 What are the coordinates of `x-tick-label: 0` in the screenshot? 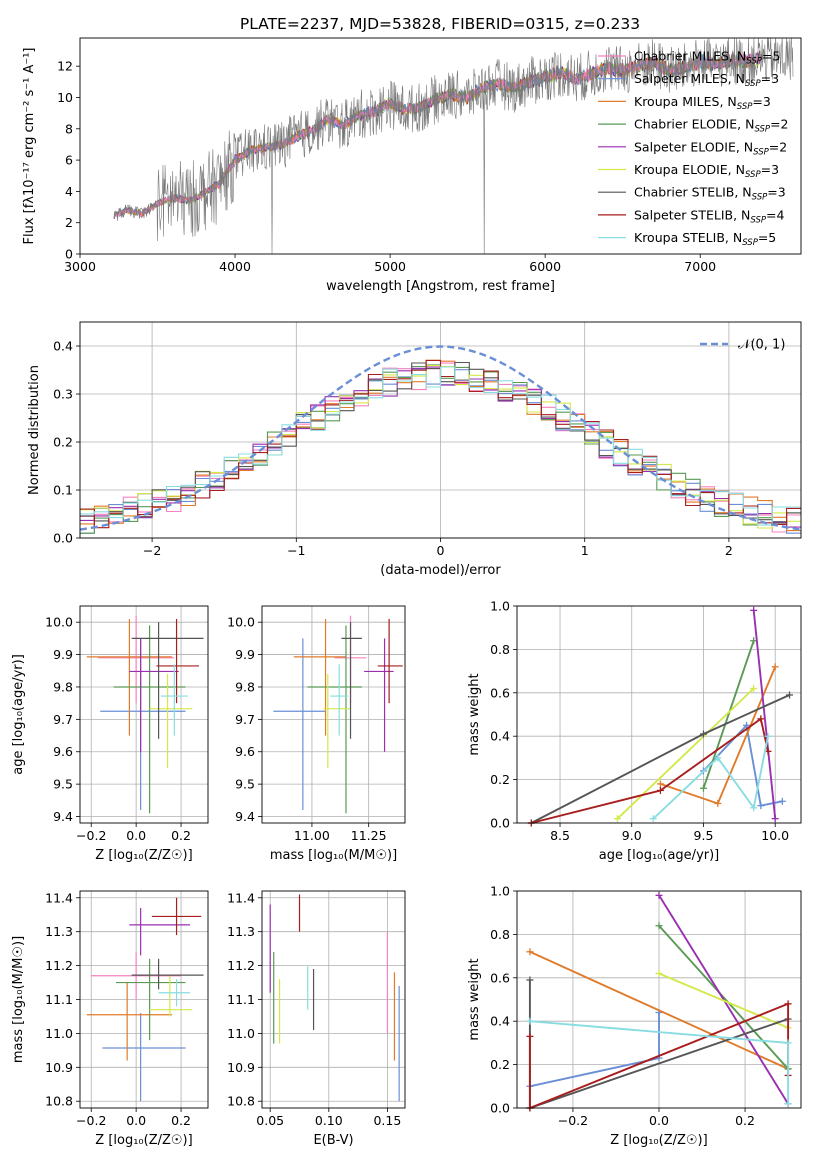 It's located at (441, 550).